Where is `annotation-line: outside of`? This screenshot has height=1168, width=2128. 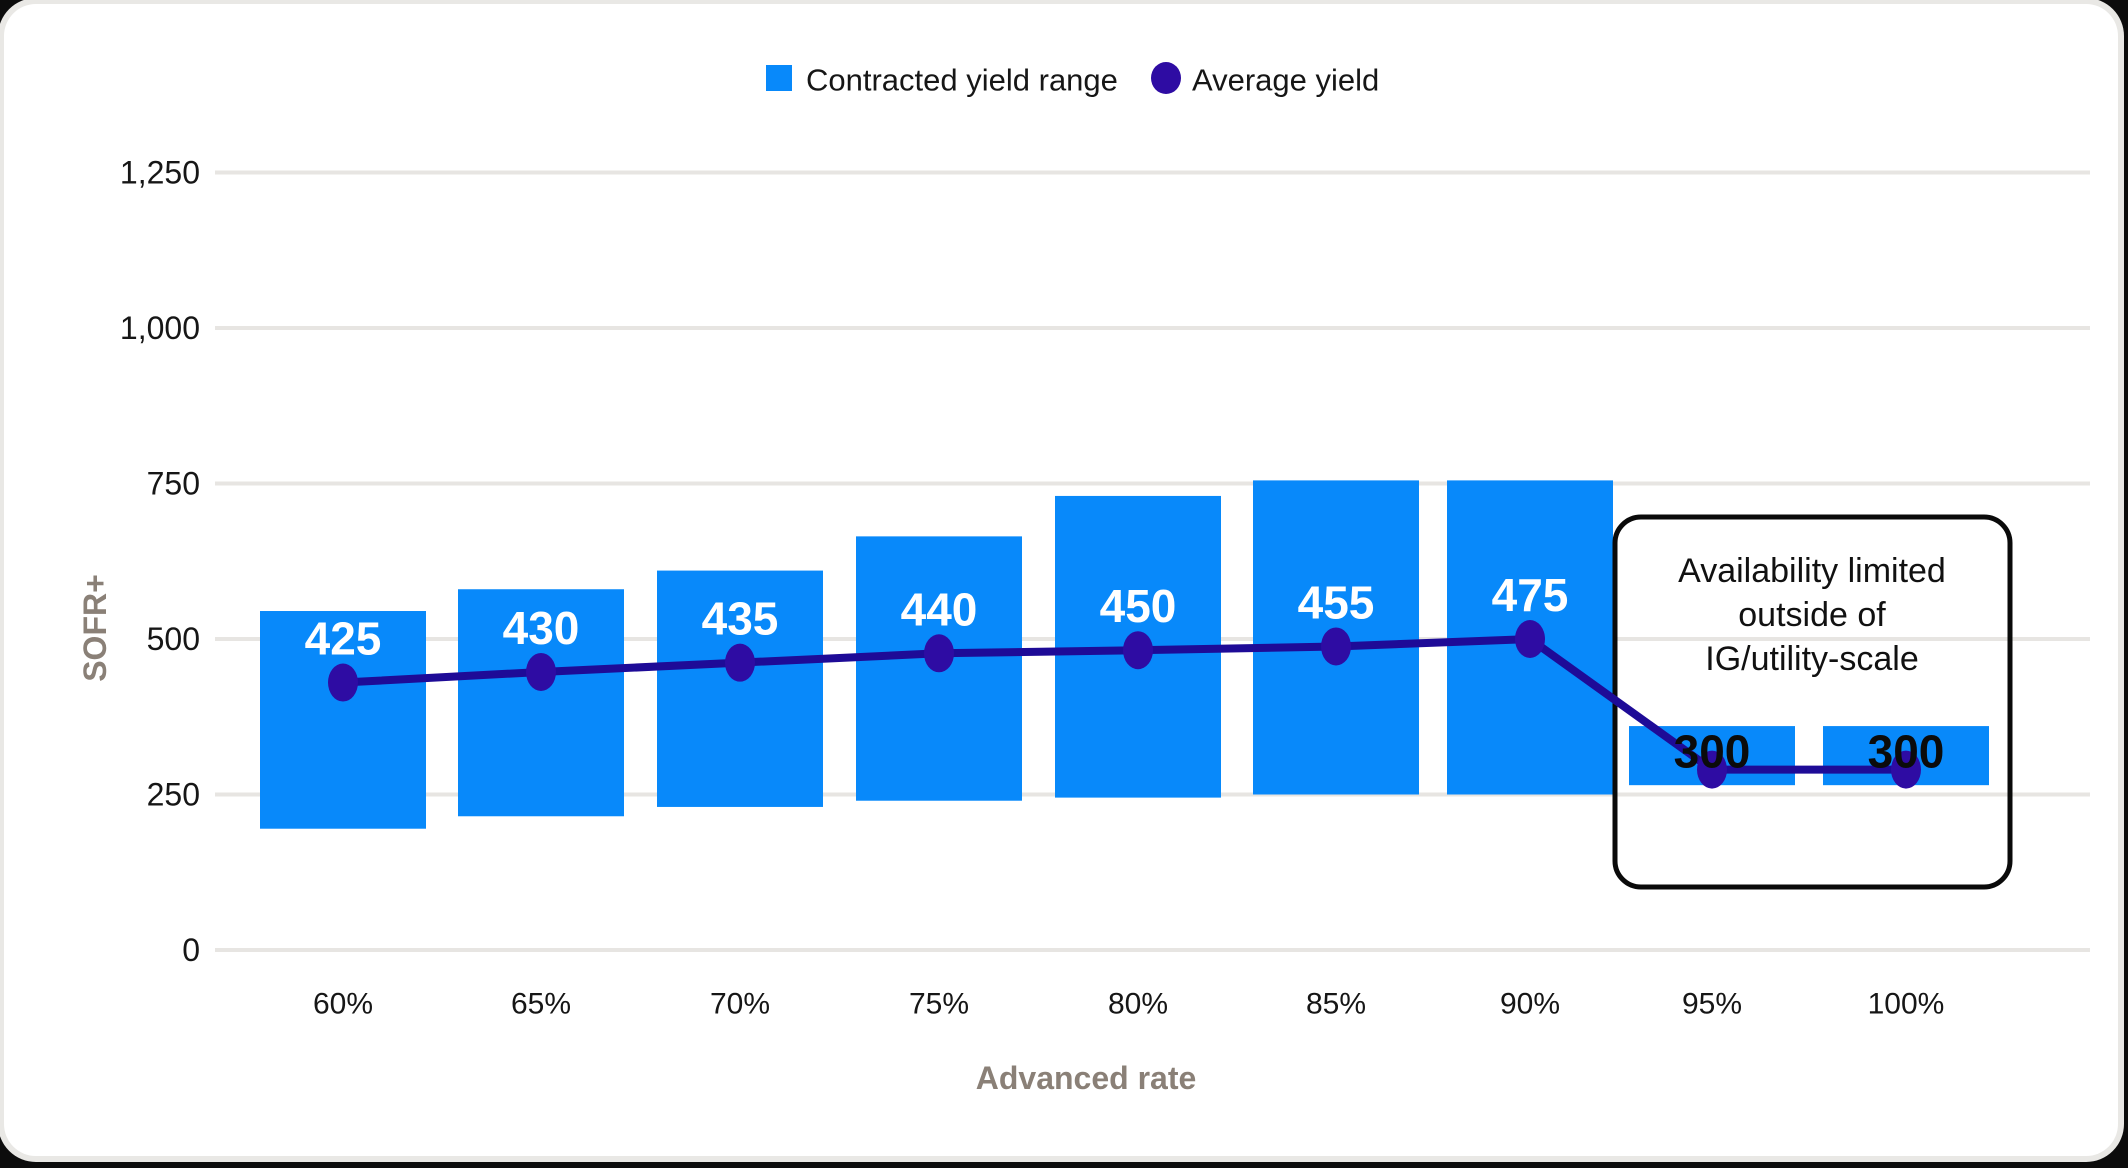
annotation-line: outside of is located at coordinates (1812, 615).